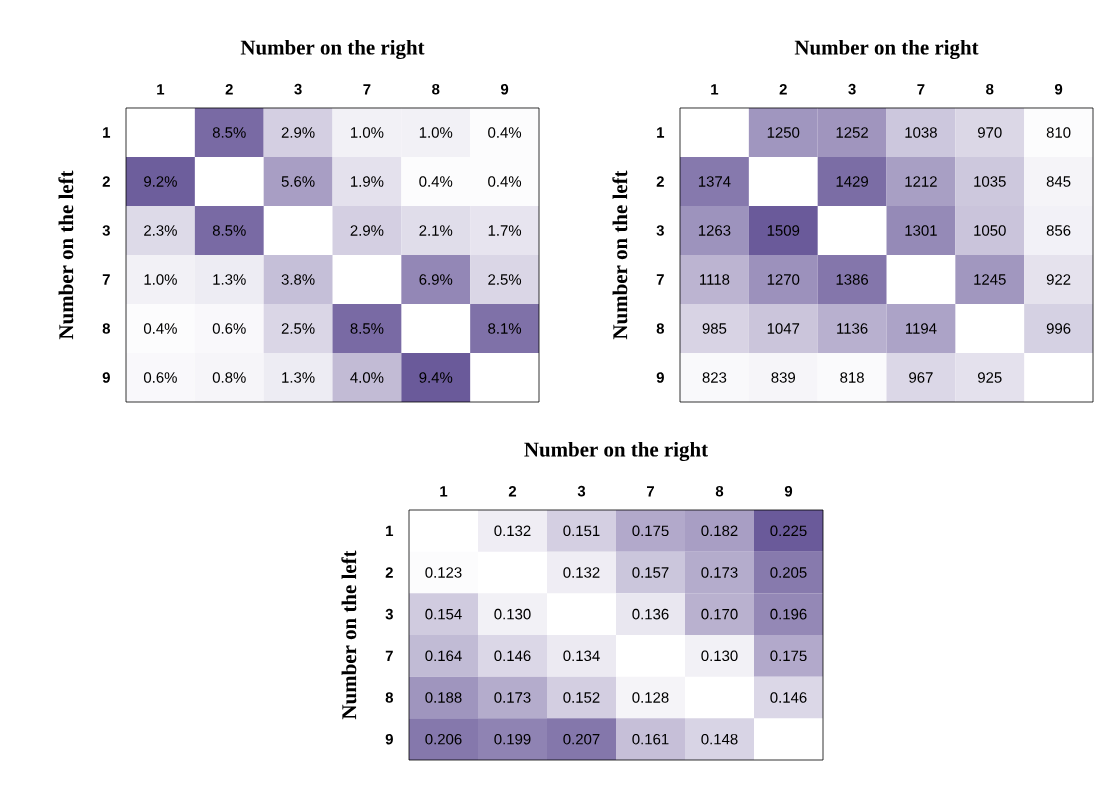 The height and width of the screenshot is (787, 1099). I want to click on data-label: 0.206, so click(443, 739).